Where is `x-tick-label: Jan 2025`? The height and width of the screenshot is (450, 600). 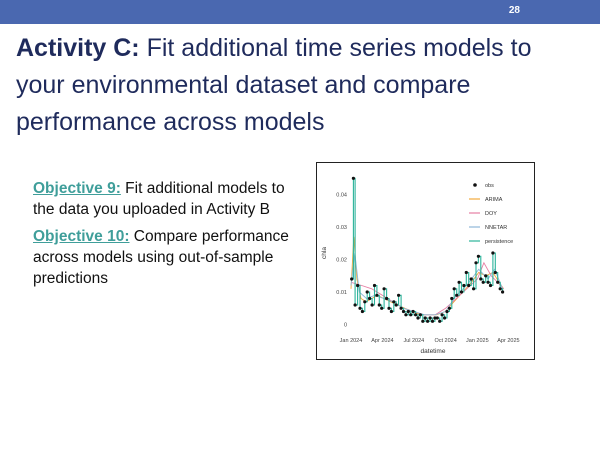 x-tick-label: Jan 2025 is located at coordinates (477, 341).